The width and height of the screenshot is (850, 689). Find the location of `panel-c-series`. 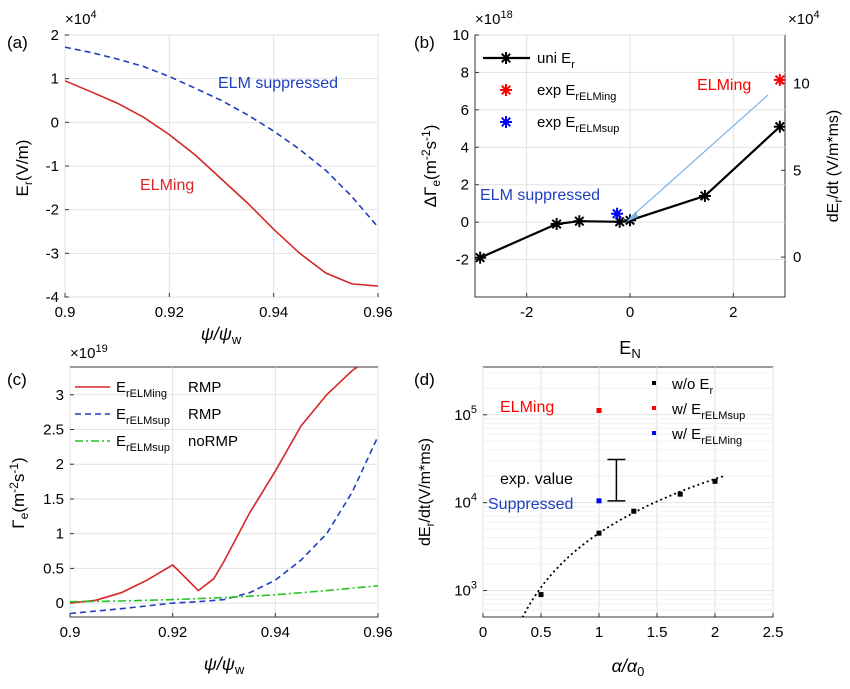

panel-c-series is located at coordinates (224, 491).